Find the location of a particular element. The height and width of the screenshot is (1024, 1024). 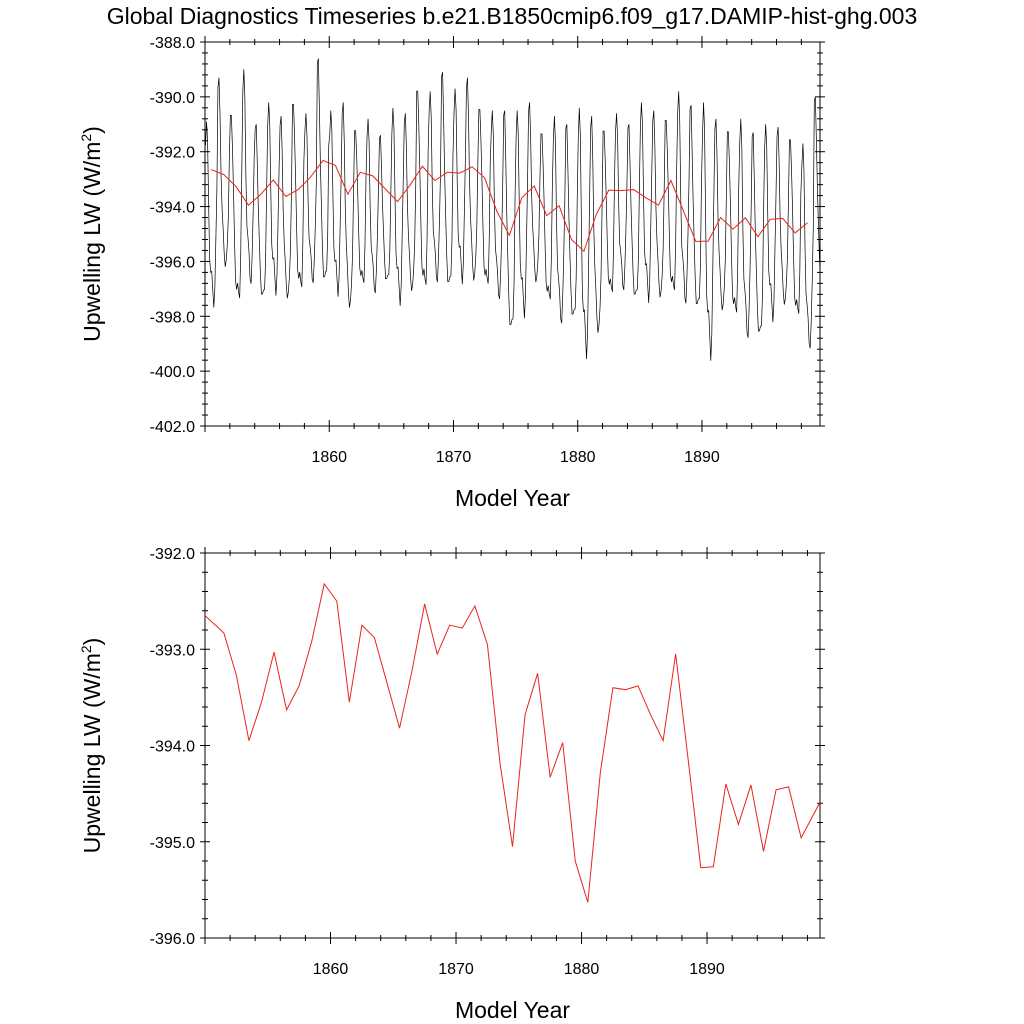

y-tick-label: -400.0 is located at coordinates (172, 372).